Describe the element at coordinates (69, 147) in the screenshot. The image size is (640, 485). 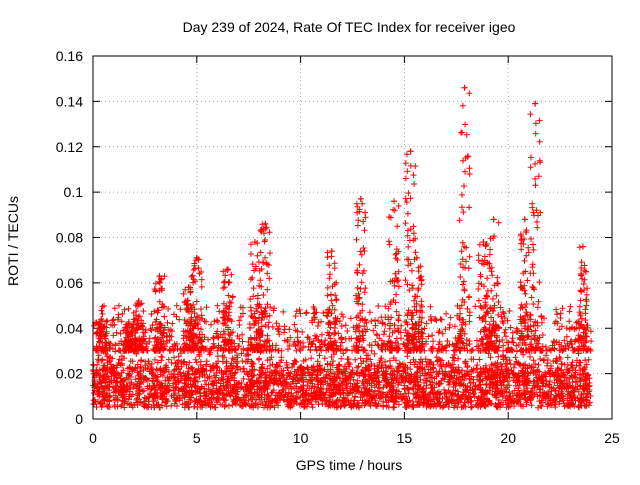
I see `y-tick-label: 0.12` at that location.